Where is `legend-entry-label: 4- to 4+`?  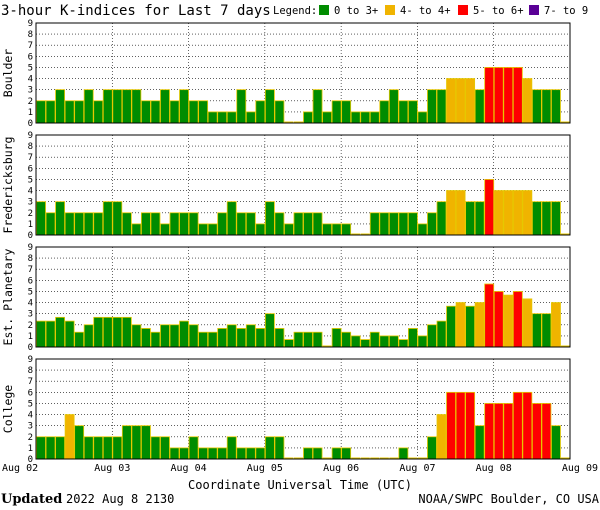 legend-entry-label: 4- to 4+ is located at coordinates (425, 11).